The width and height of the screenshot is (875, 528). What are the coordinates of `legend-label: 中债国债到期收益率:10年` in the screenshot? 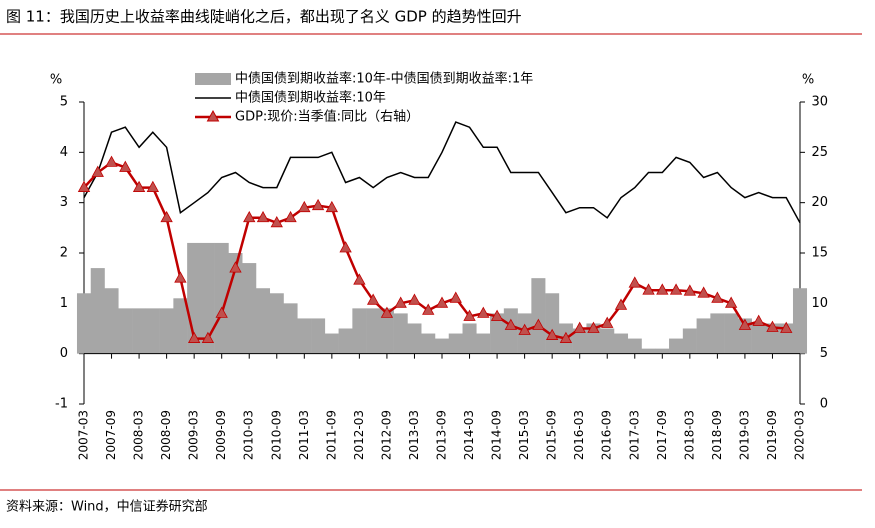 It's located at (310, 98).